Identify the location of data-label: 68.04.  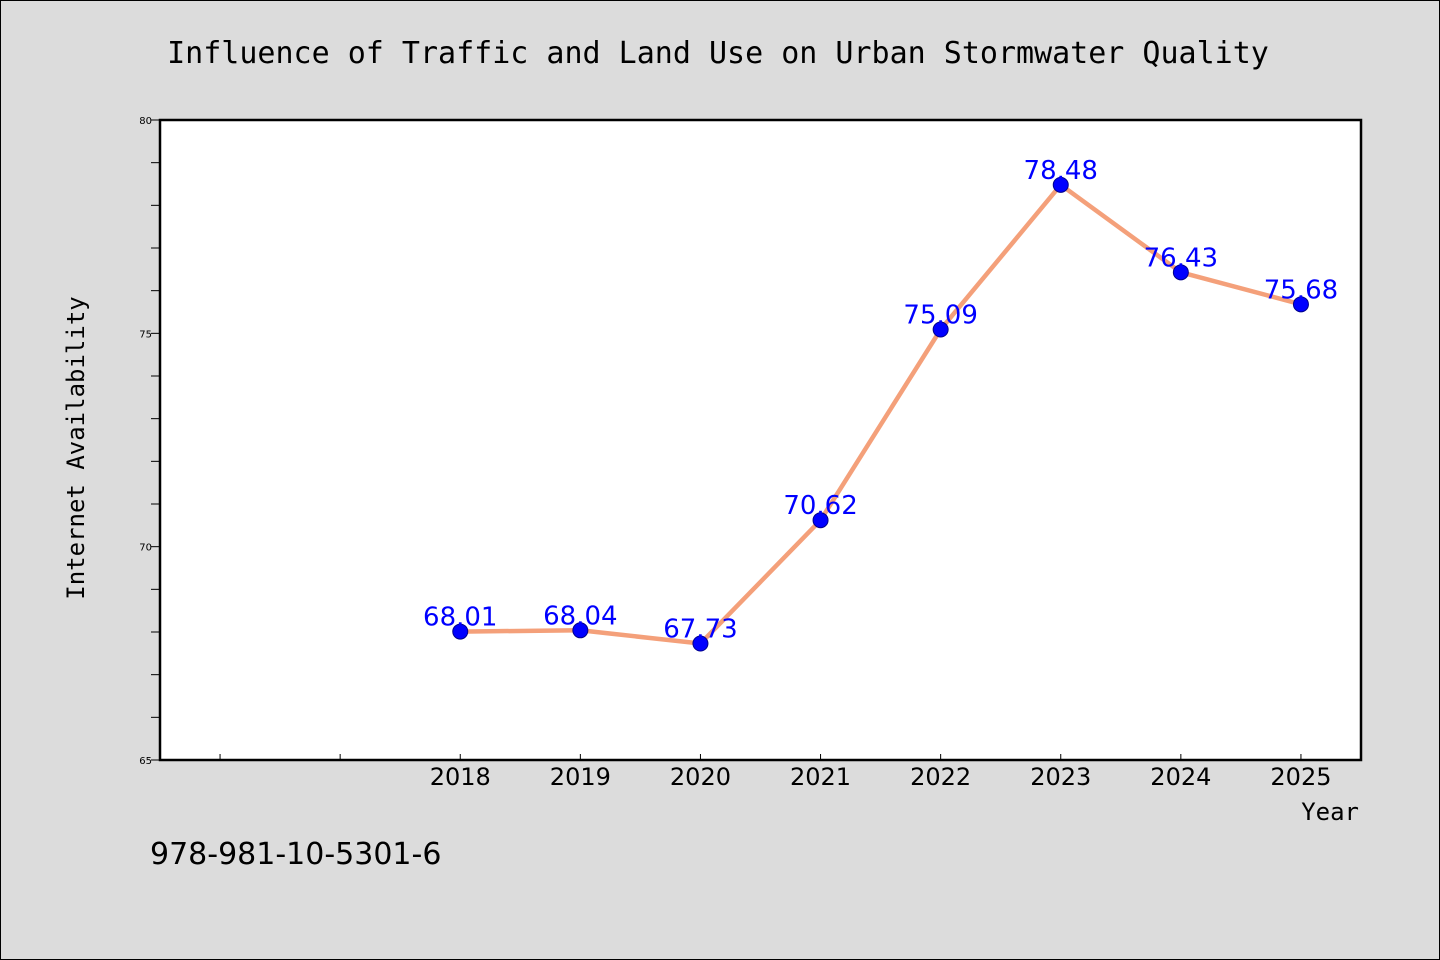
(580, 616).